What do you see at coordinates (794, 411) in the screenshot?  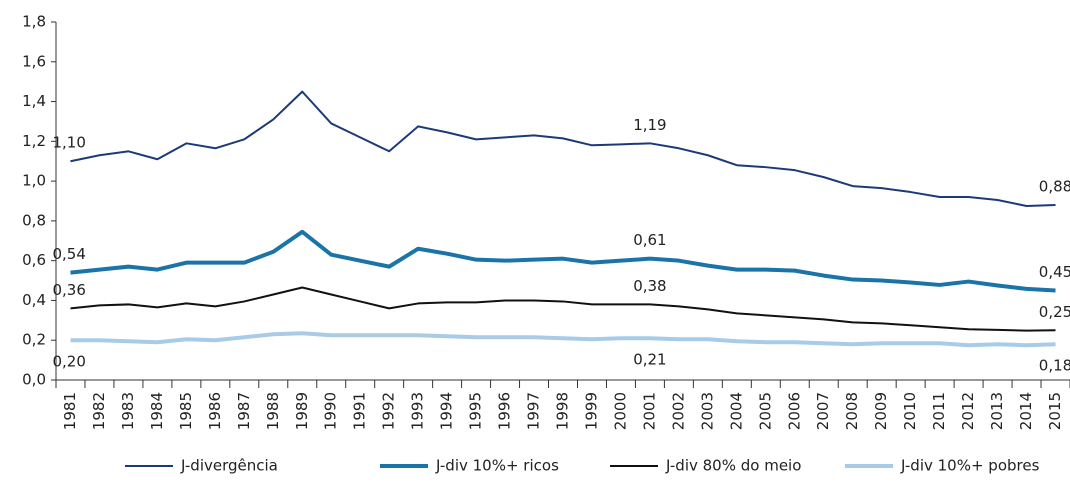 I see `x-tick-label: 2006` at bounding box center [794, 411].